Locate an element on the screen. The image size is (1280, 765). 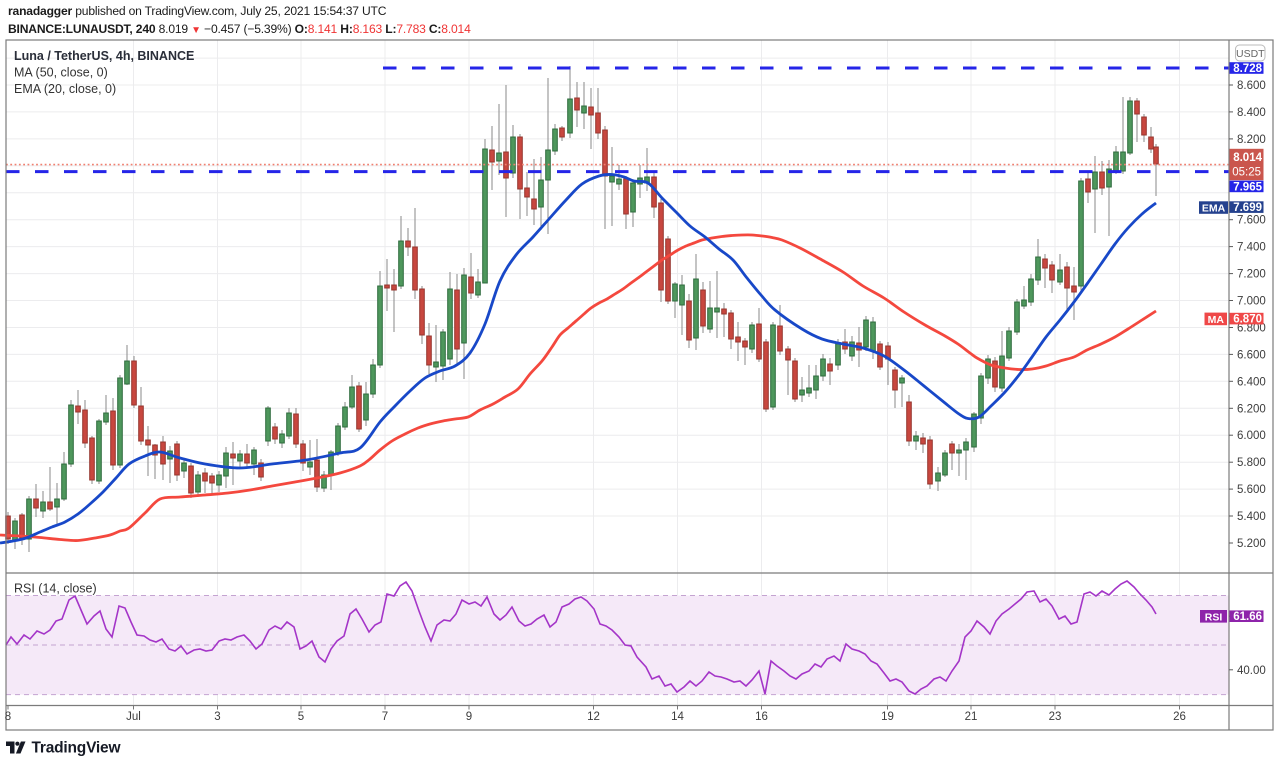
svg-text: EMA is located at coordinates (1214, 209).